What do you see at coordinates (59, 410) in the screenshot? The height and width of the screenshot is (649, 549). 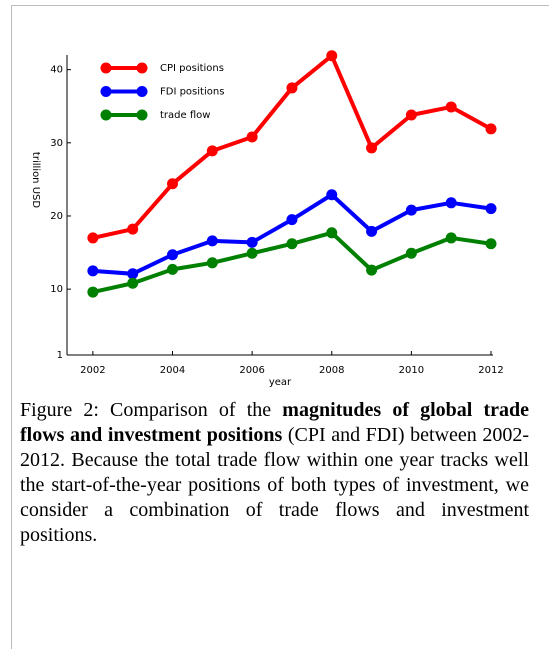 I see `caption-label: Figure 2:` at bounding box center [59, 410].